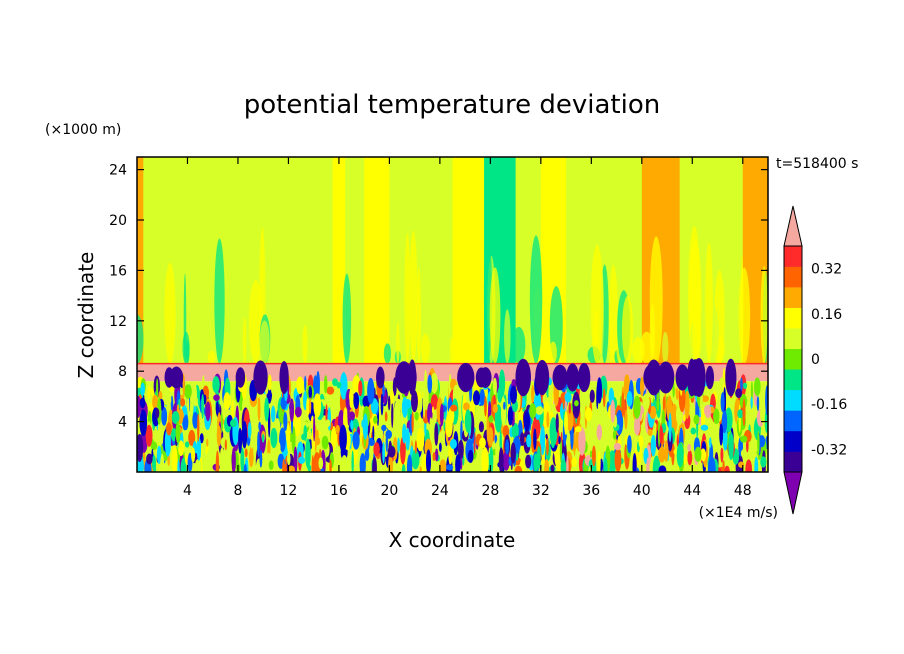 This screenshot has width=904, height=654. What do you see at coordinates (118, 322) in the screenshot?
I see `y-tick-label: 12` at bounding box center [118, 322].